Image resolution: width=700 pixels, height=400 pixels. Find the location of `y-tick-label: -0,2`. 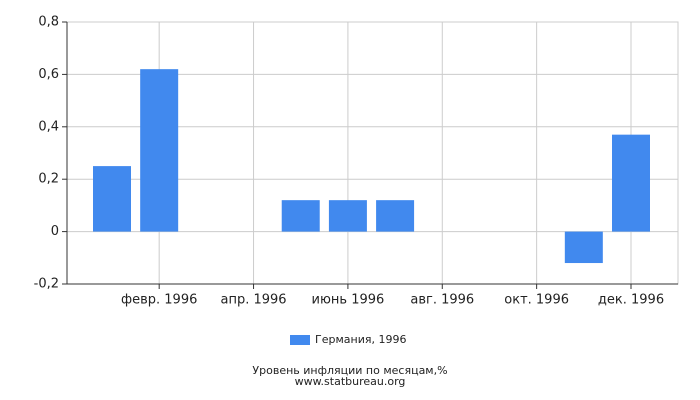

y-tick-label: -0,2 is located at coordinates (46, 284).